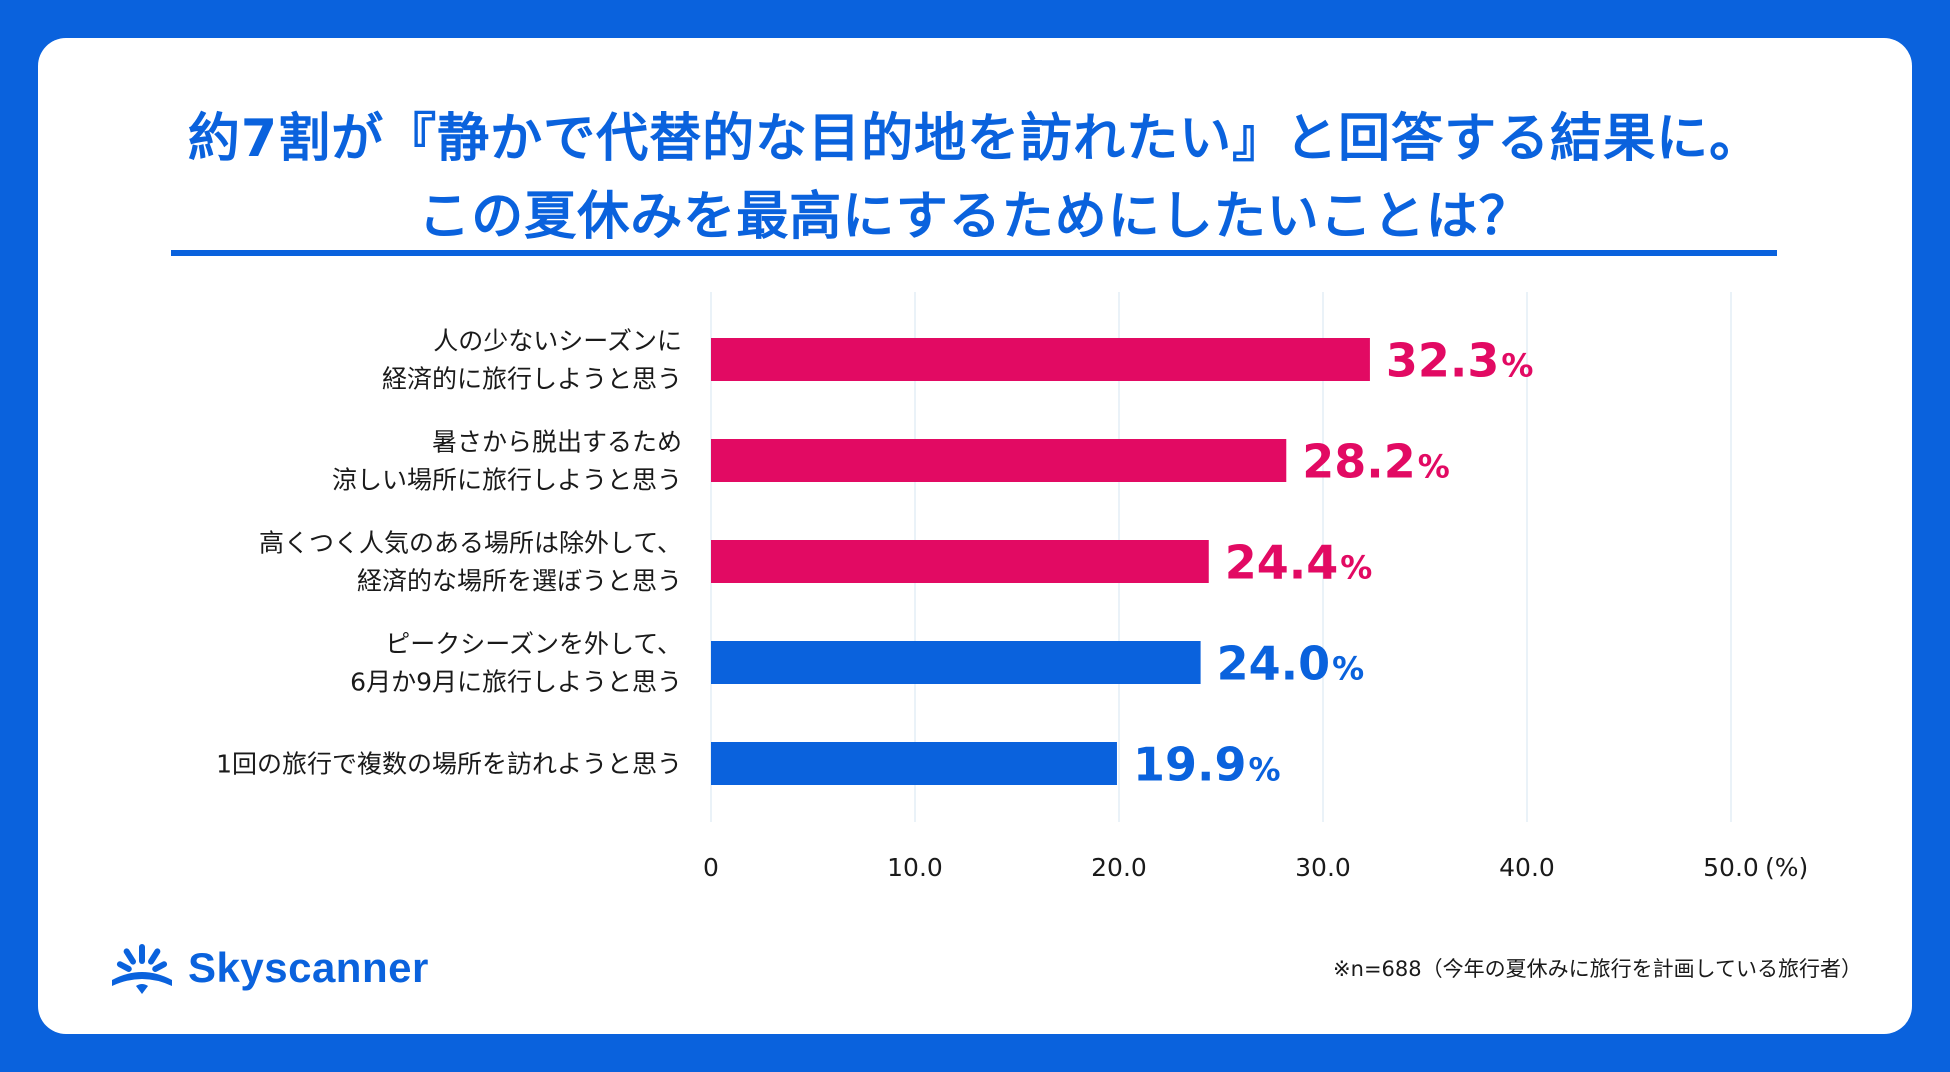  What do you see at coordinates (1291, 664) in the screenshot?
I see `value-label: 24.0%` at bounding box center [1291, 664].